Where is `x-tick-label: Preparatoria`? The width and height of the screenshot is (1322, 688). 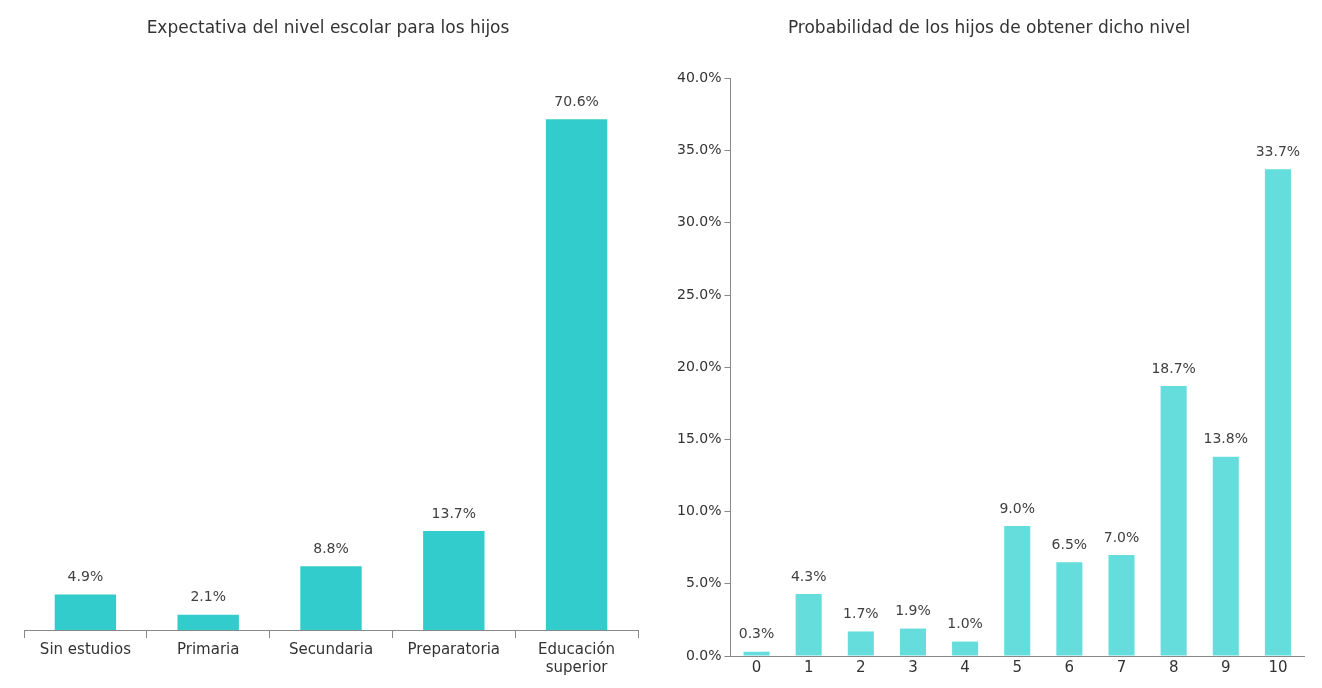
x-tick-label: Preparatoria is located at coordinates (454, 648).